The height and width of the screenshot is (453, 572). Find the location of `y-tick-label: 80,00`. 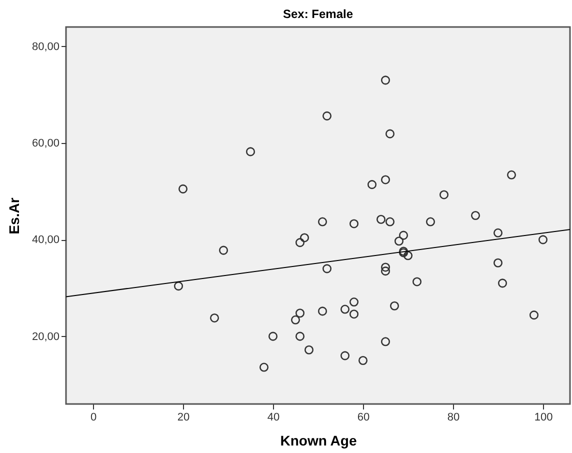

y-tick-label: 80,00 is located at coordinates (46, 46).